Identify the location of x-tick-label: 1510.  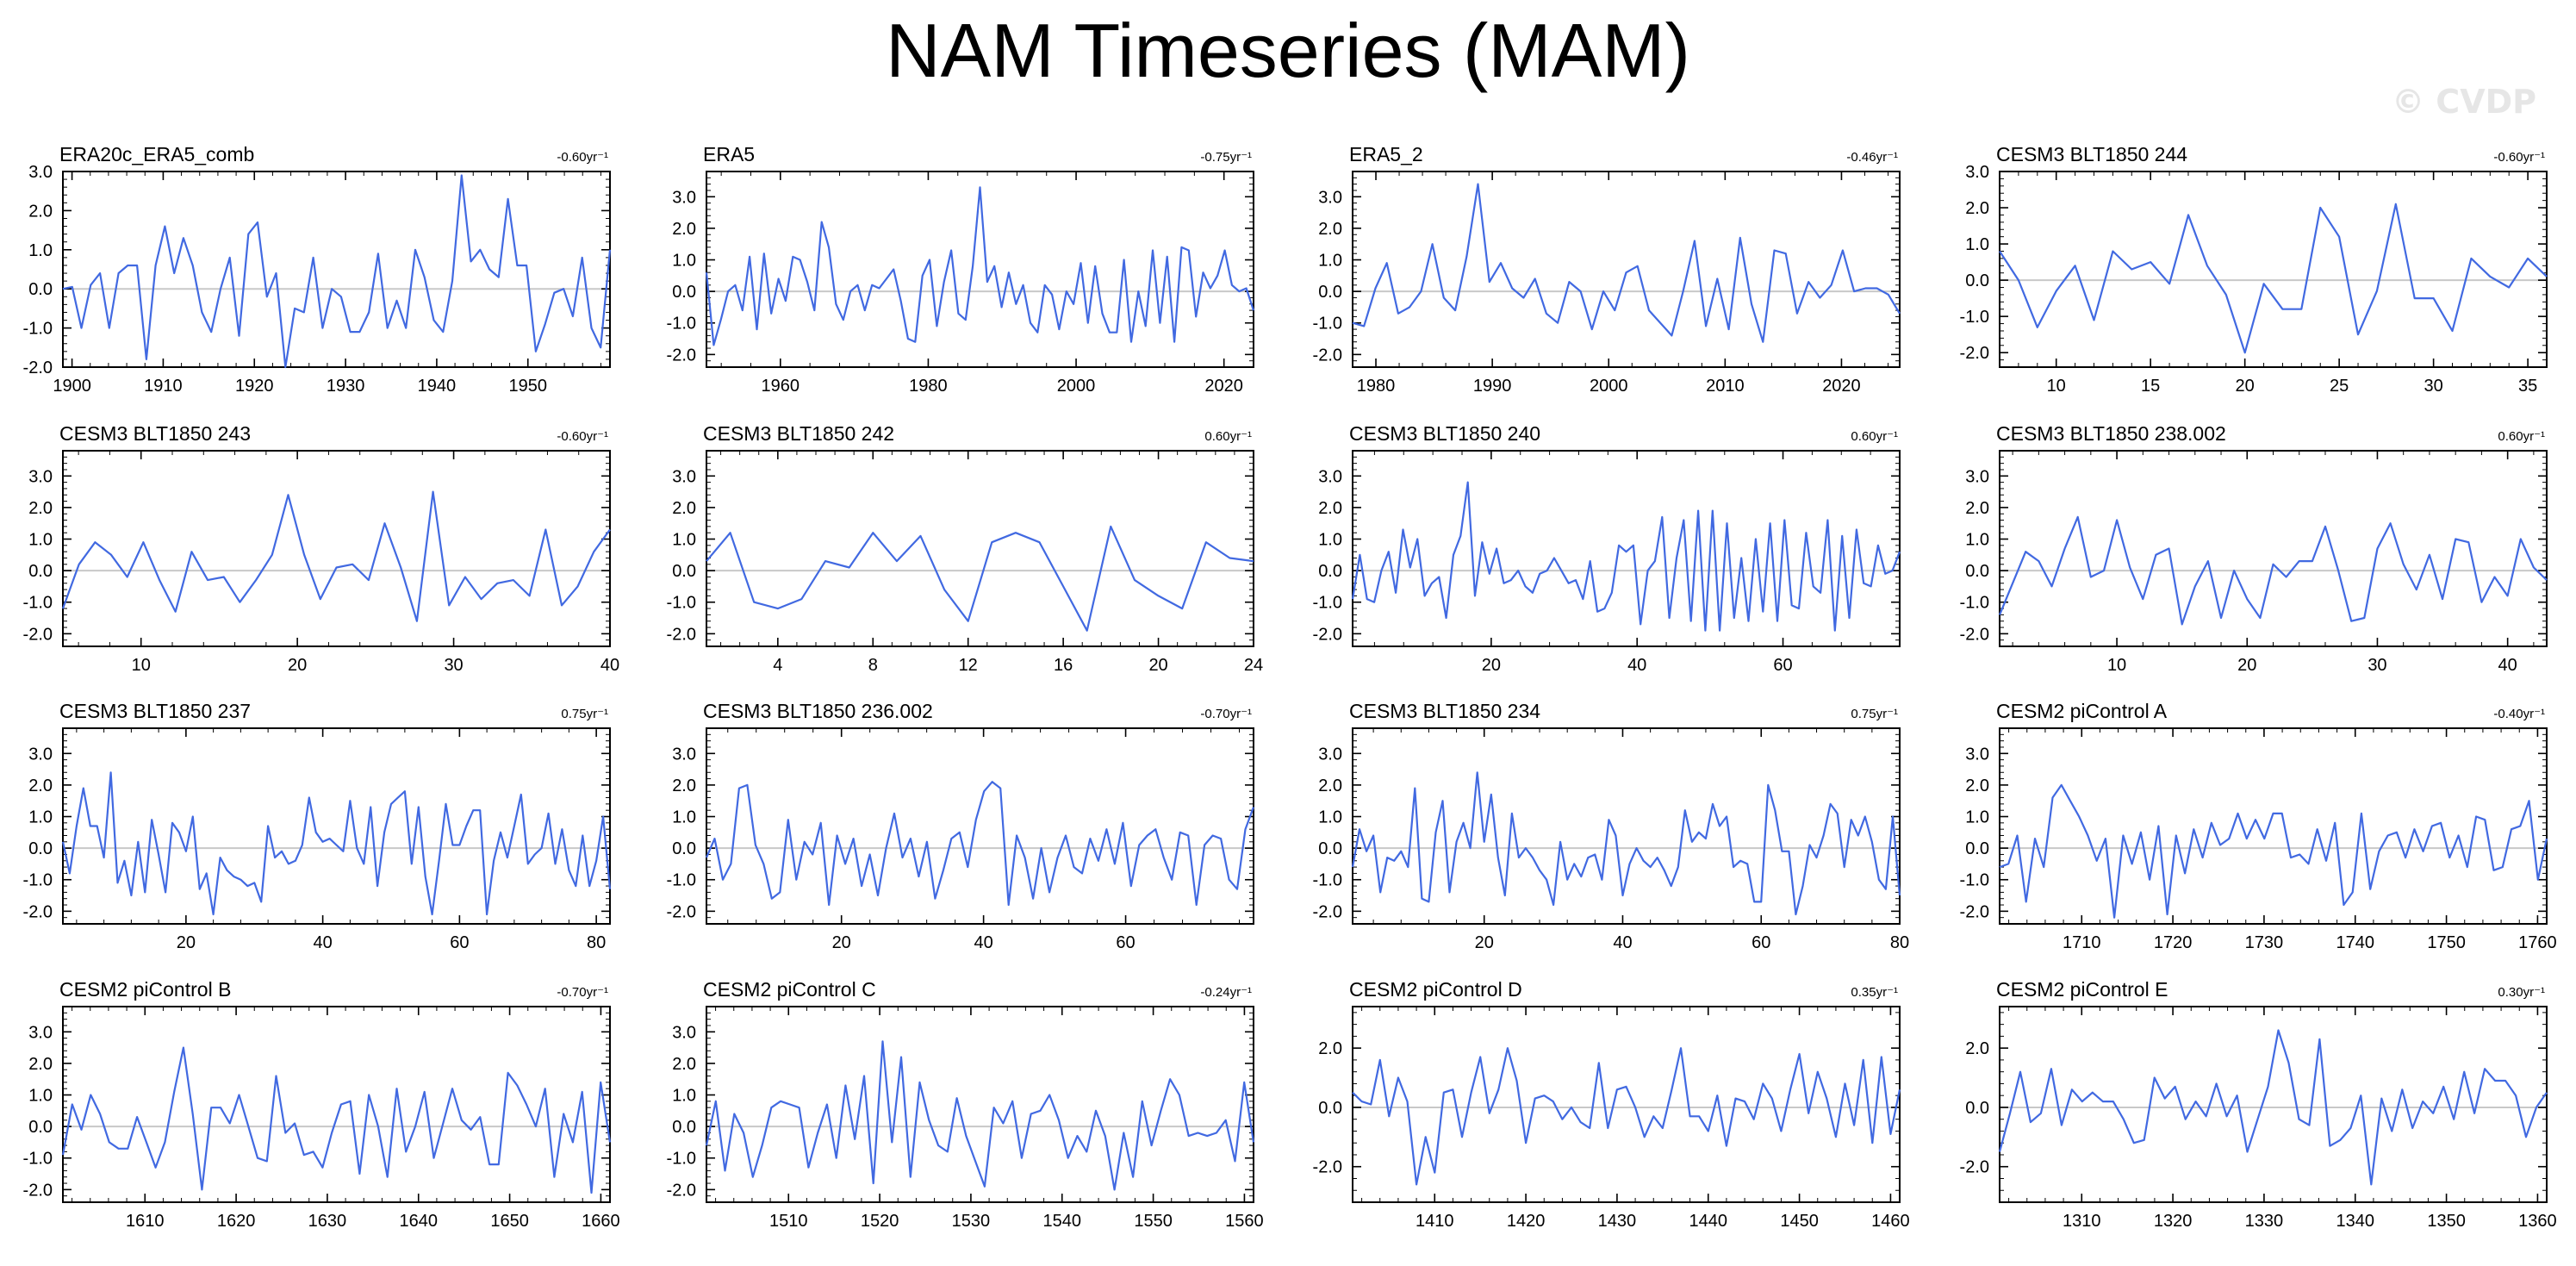
(789, 1222).